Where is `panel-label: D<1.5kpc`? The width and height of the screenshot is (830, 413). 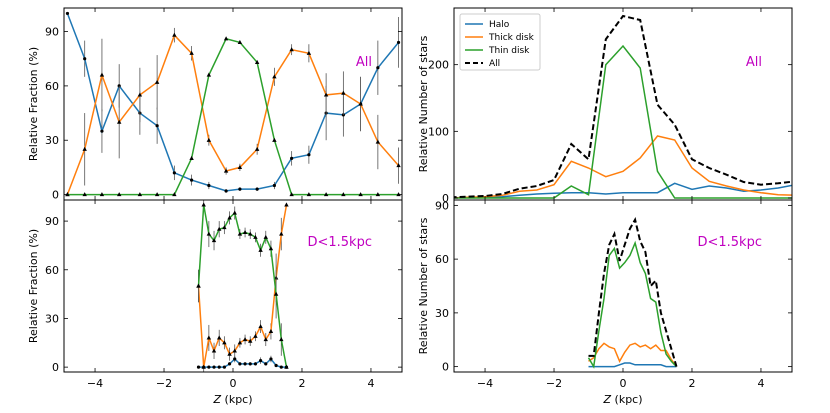 panel-label: D<1.5kpc is located at coordinates (729, 242).